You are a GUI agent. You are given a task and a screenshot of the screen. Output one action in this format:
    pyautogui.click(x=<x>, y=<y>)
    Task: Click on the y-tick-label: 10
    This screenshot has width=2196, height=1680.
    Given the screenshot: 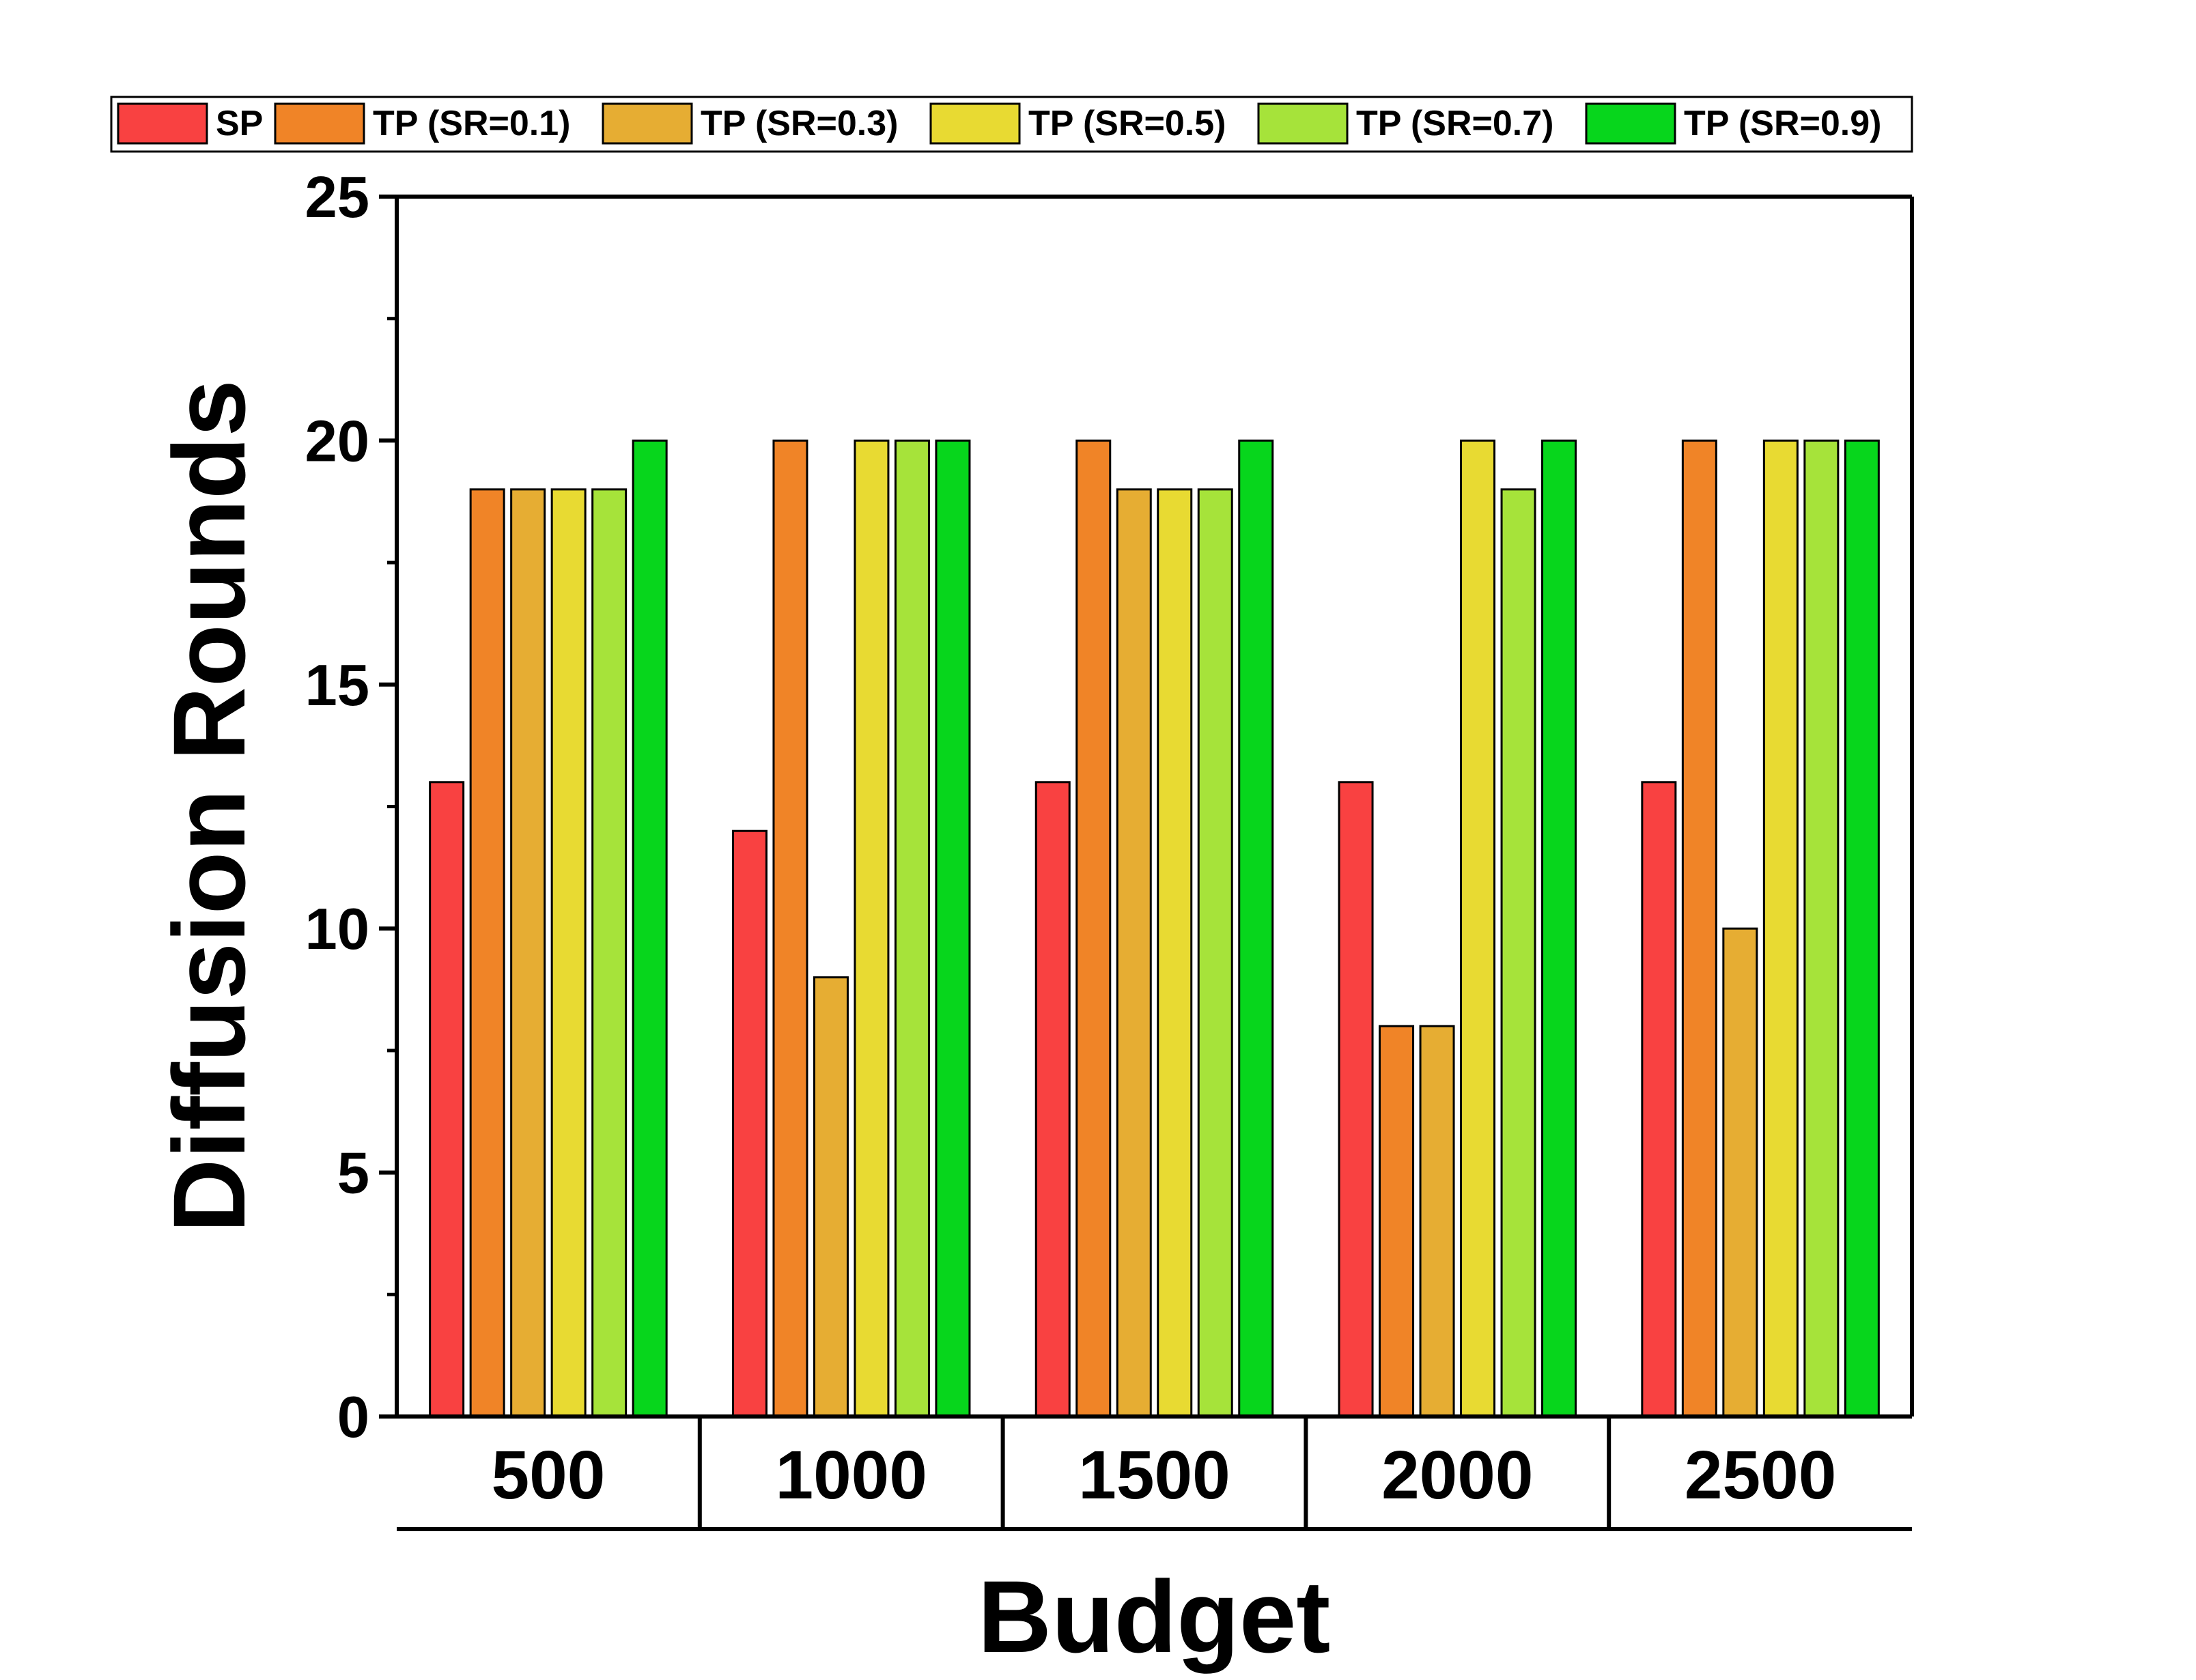 What is the action you would take?
    pyautogui.click(x=337, y=929)
    